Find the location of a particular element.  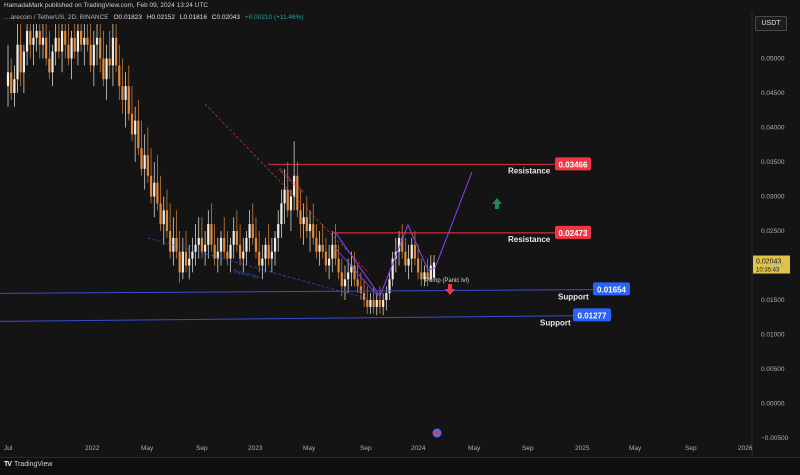

down-arrow-icon is located at coordinates (450, 289).